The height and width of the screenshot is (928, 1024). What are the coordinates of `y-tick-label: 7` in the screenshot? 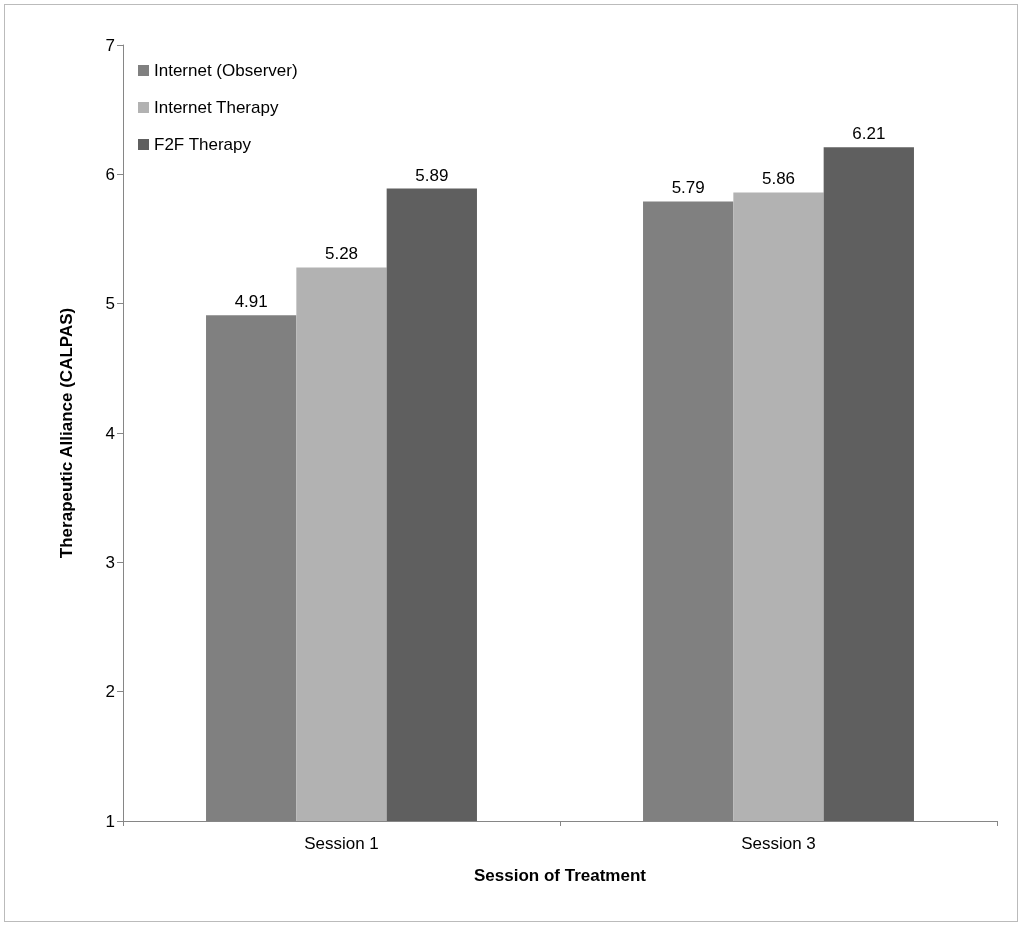 It's located at (110, 45).